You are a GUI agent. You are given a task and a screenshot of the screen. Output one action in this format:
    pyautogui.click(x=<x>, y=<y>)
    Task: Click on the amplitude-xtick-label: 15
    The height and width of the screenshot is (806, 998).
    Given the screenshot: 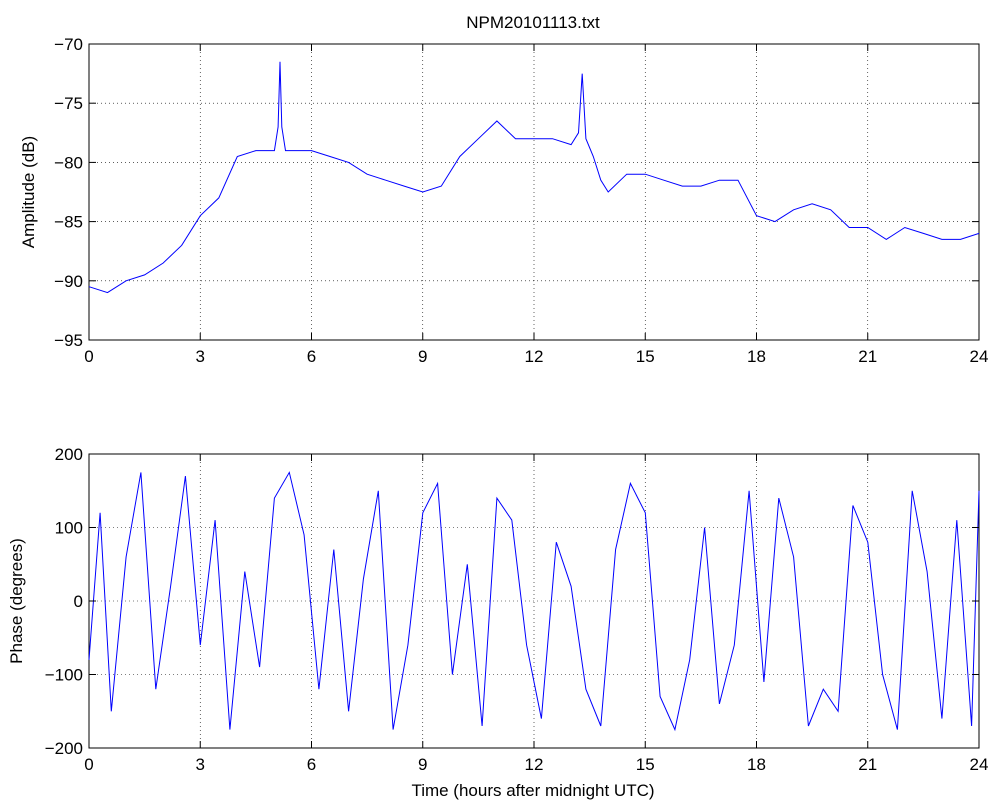 What is the action you would take?
    pyautogui.click(x=645, y=356)
    